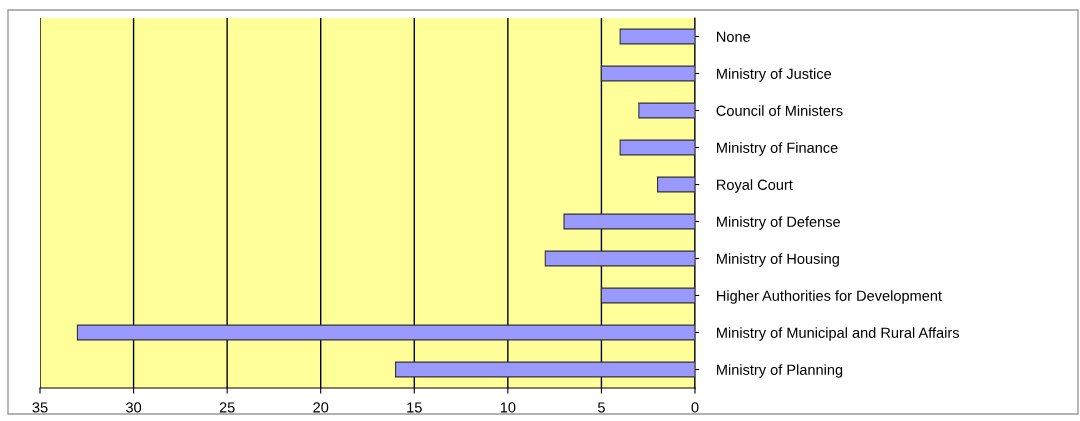 The image size is (1080, 421). What do you see at coordinates (695, 407) in the screenshot?
I see `x-tick-label: 0` at bounding box center [695, 407].